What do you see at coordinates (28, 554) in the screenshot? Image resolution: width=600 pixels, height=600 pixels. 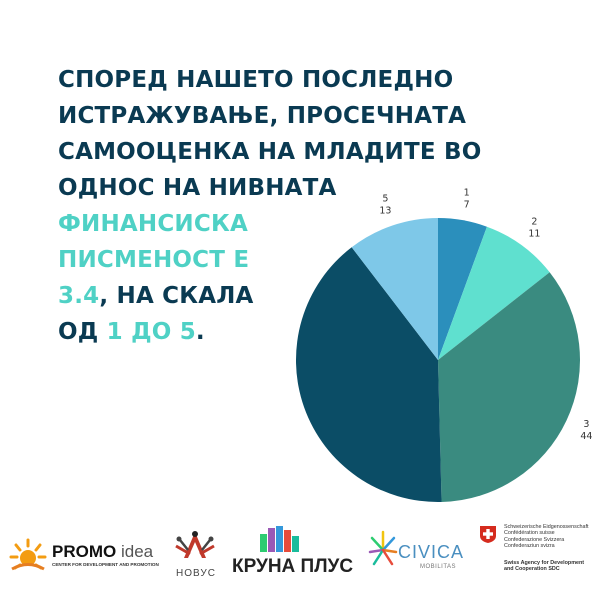 I see `sun-icon` at bounding box center [28, 554].